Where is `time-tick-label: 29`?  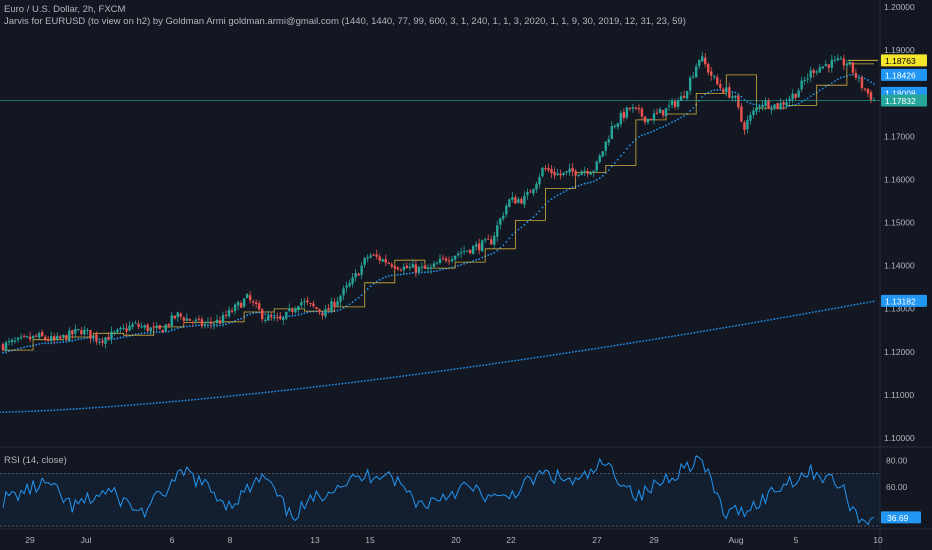
time-tick-label: 29 is located at coordinates (30, 540).